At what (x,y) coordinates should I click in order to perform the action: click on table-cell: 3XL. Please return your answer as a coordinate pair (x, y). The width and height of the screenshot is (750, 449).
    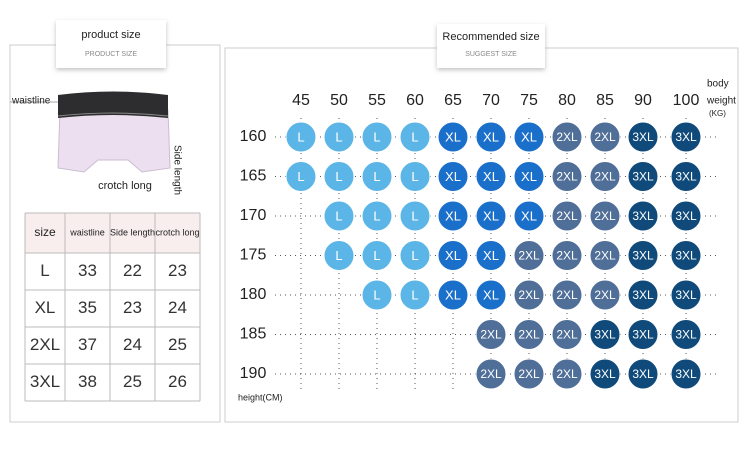
    Looking at the image, I should click on (45, 381).